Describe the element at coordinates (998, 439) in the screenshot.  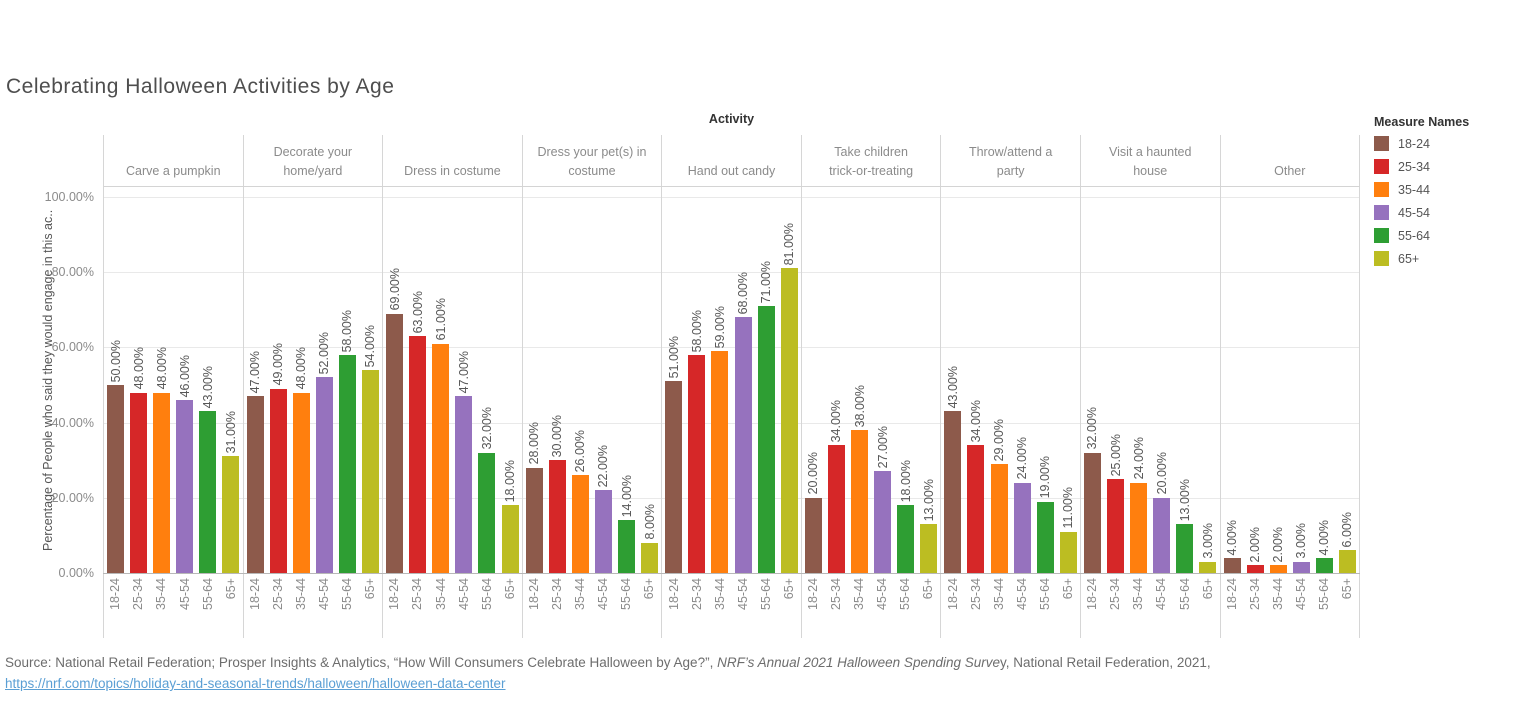
I see `bar-value-label: 29.00%` at that location.